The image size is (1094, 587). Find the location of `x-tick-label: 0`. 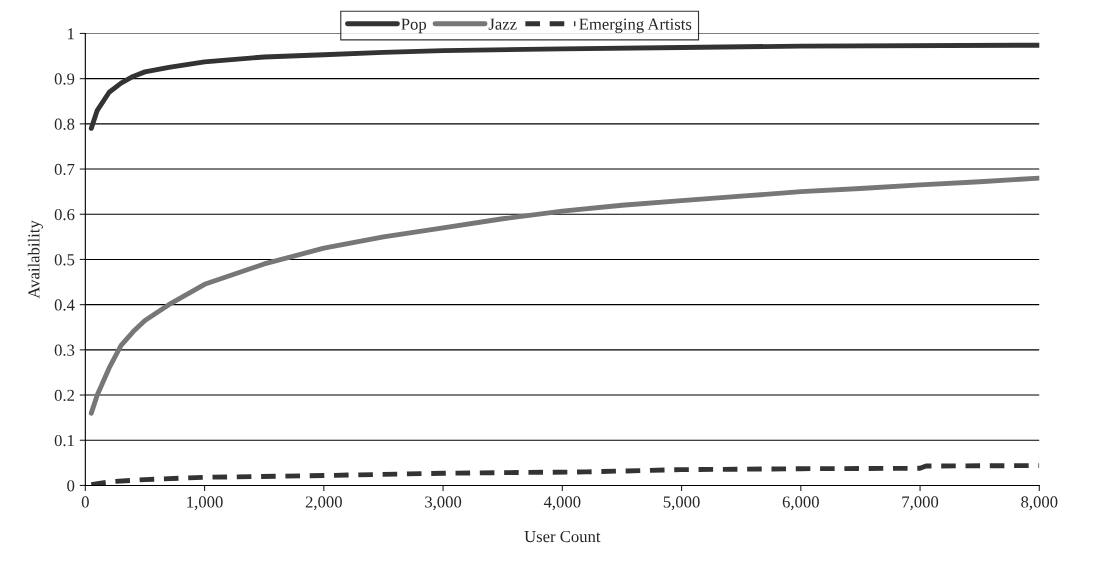

x-tick-label: 0 is located at coordinates (85, 502).